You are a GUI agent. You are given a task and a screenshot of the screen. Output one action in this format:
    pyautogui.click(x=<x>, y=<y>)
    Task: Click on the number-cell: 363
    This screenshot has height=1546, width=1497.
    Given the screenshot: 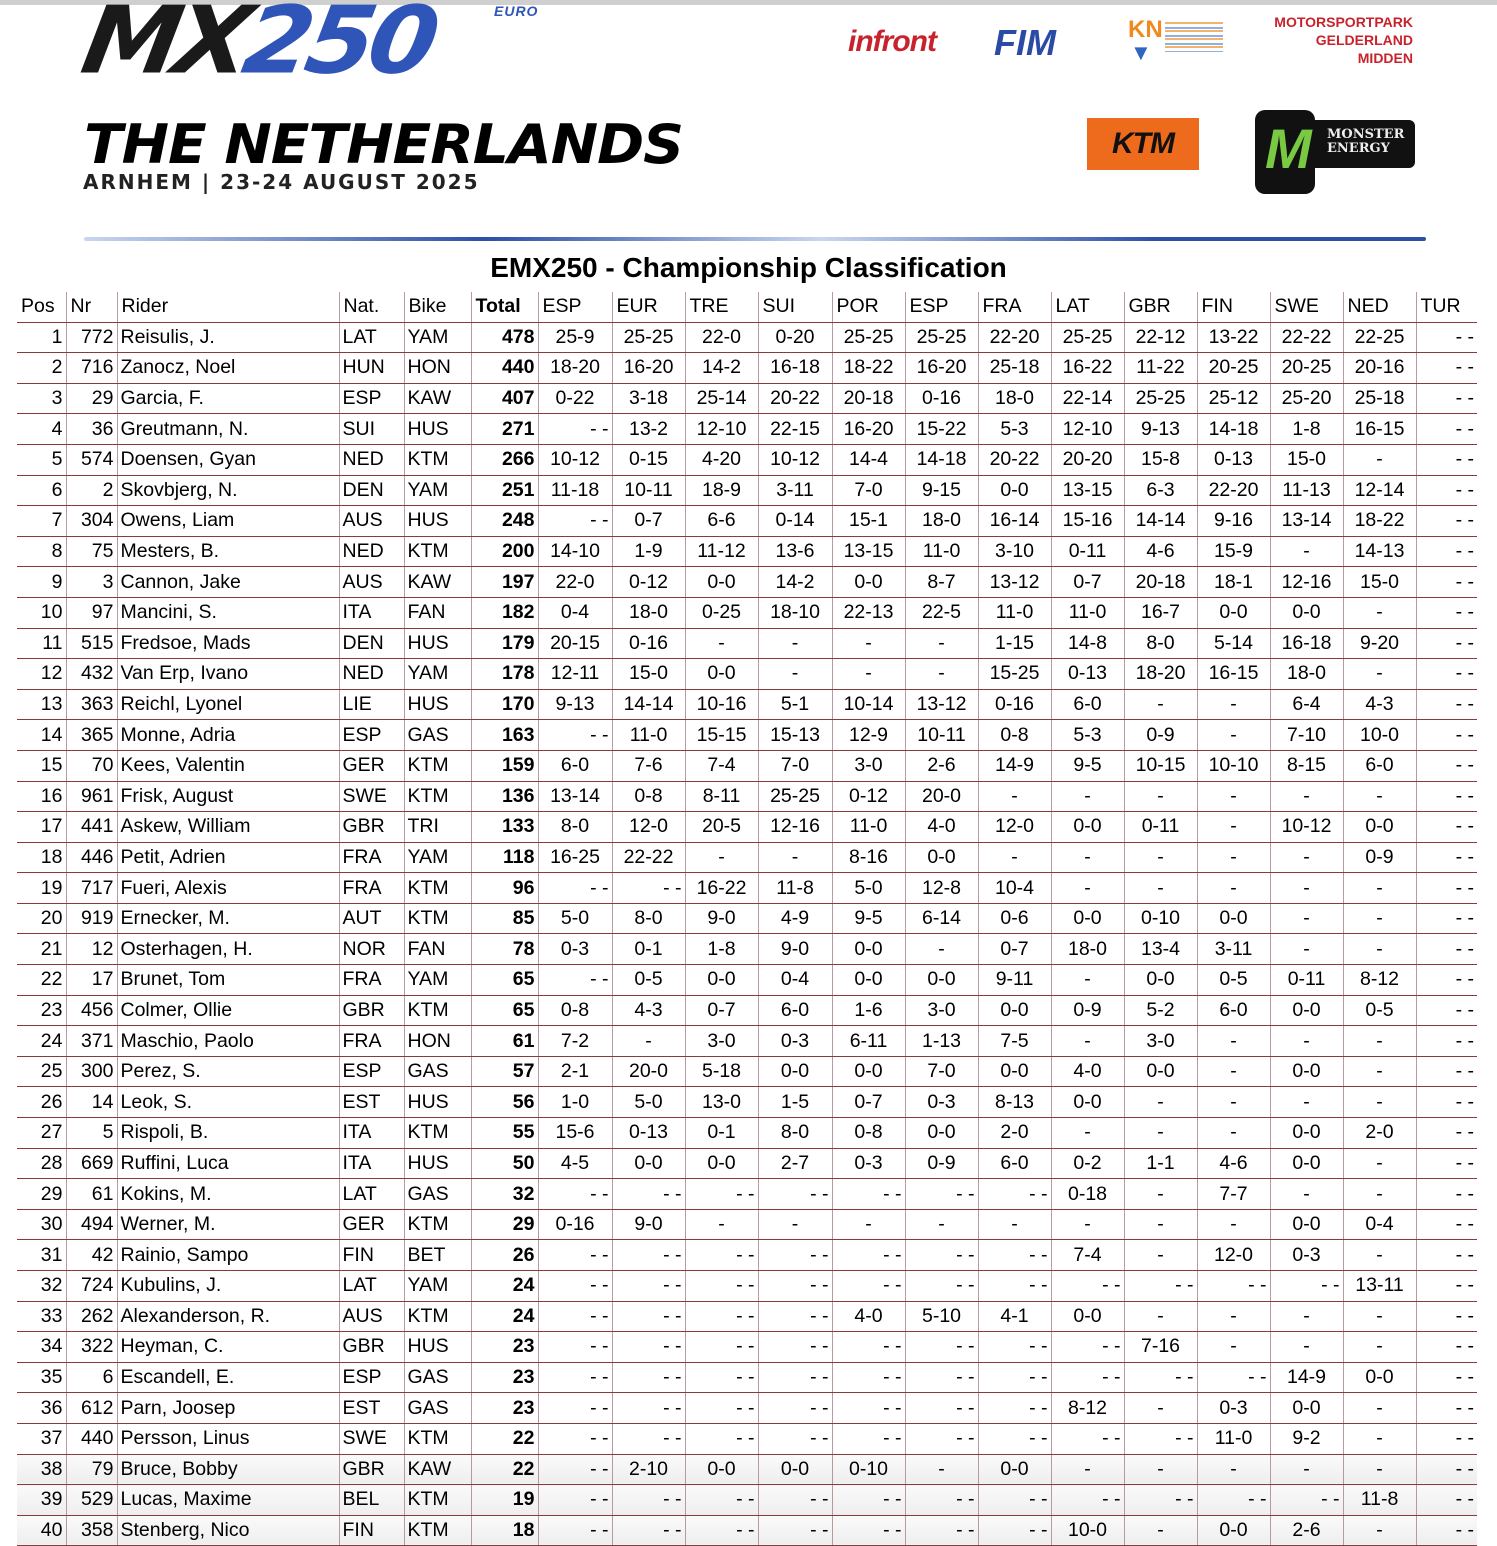 What is the action you would take?
    pyautogui.click(x=91, y=705)
    